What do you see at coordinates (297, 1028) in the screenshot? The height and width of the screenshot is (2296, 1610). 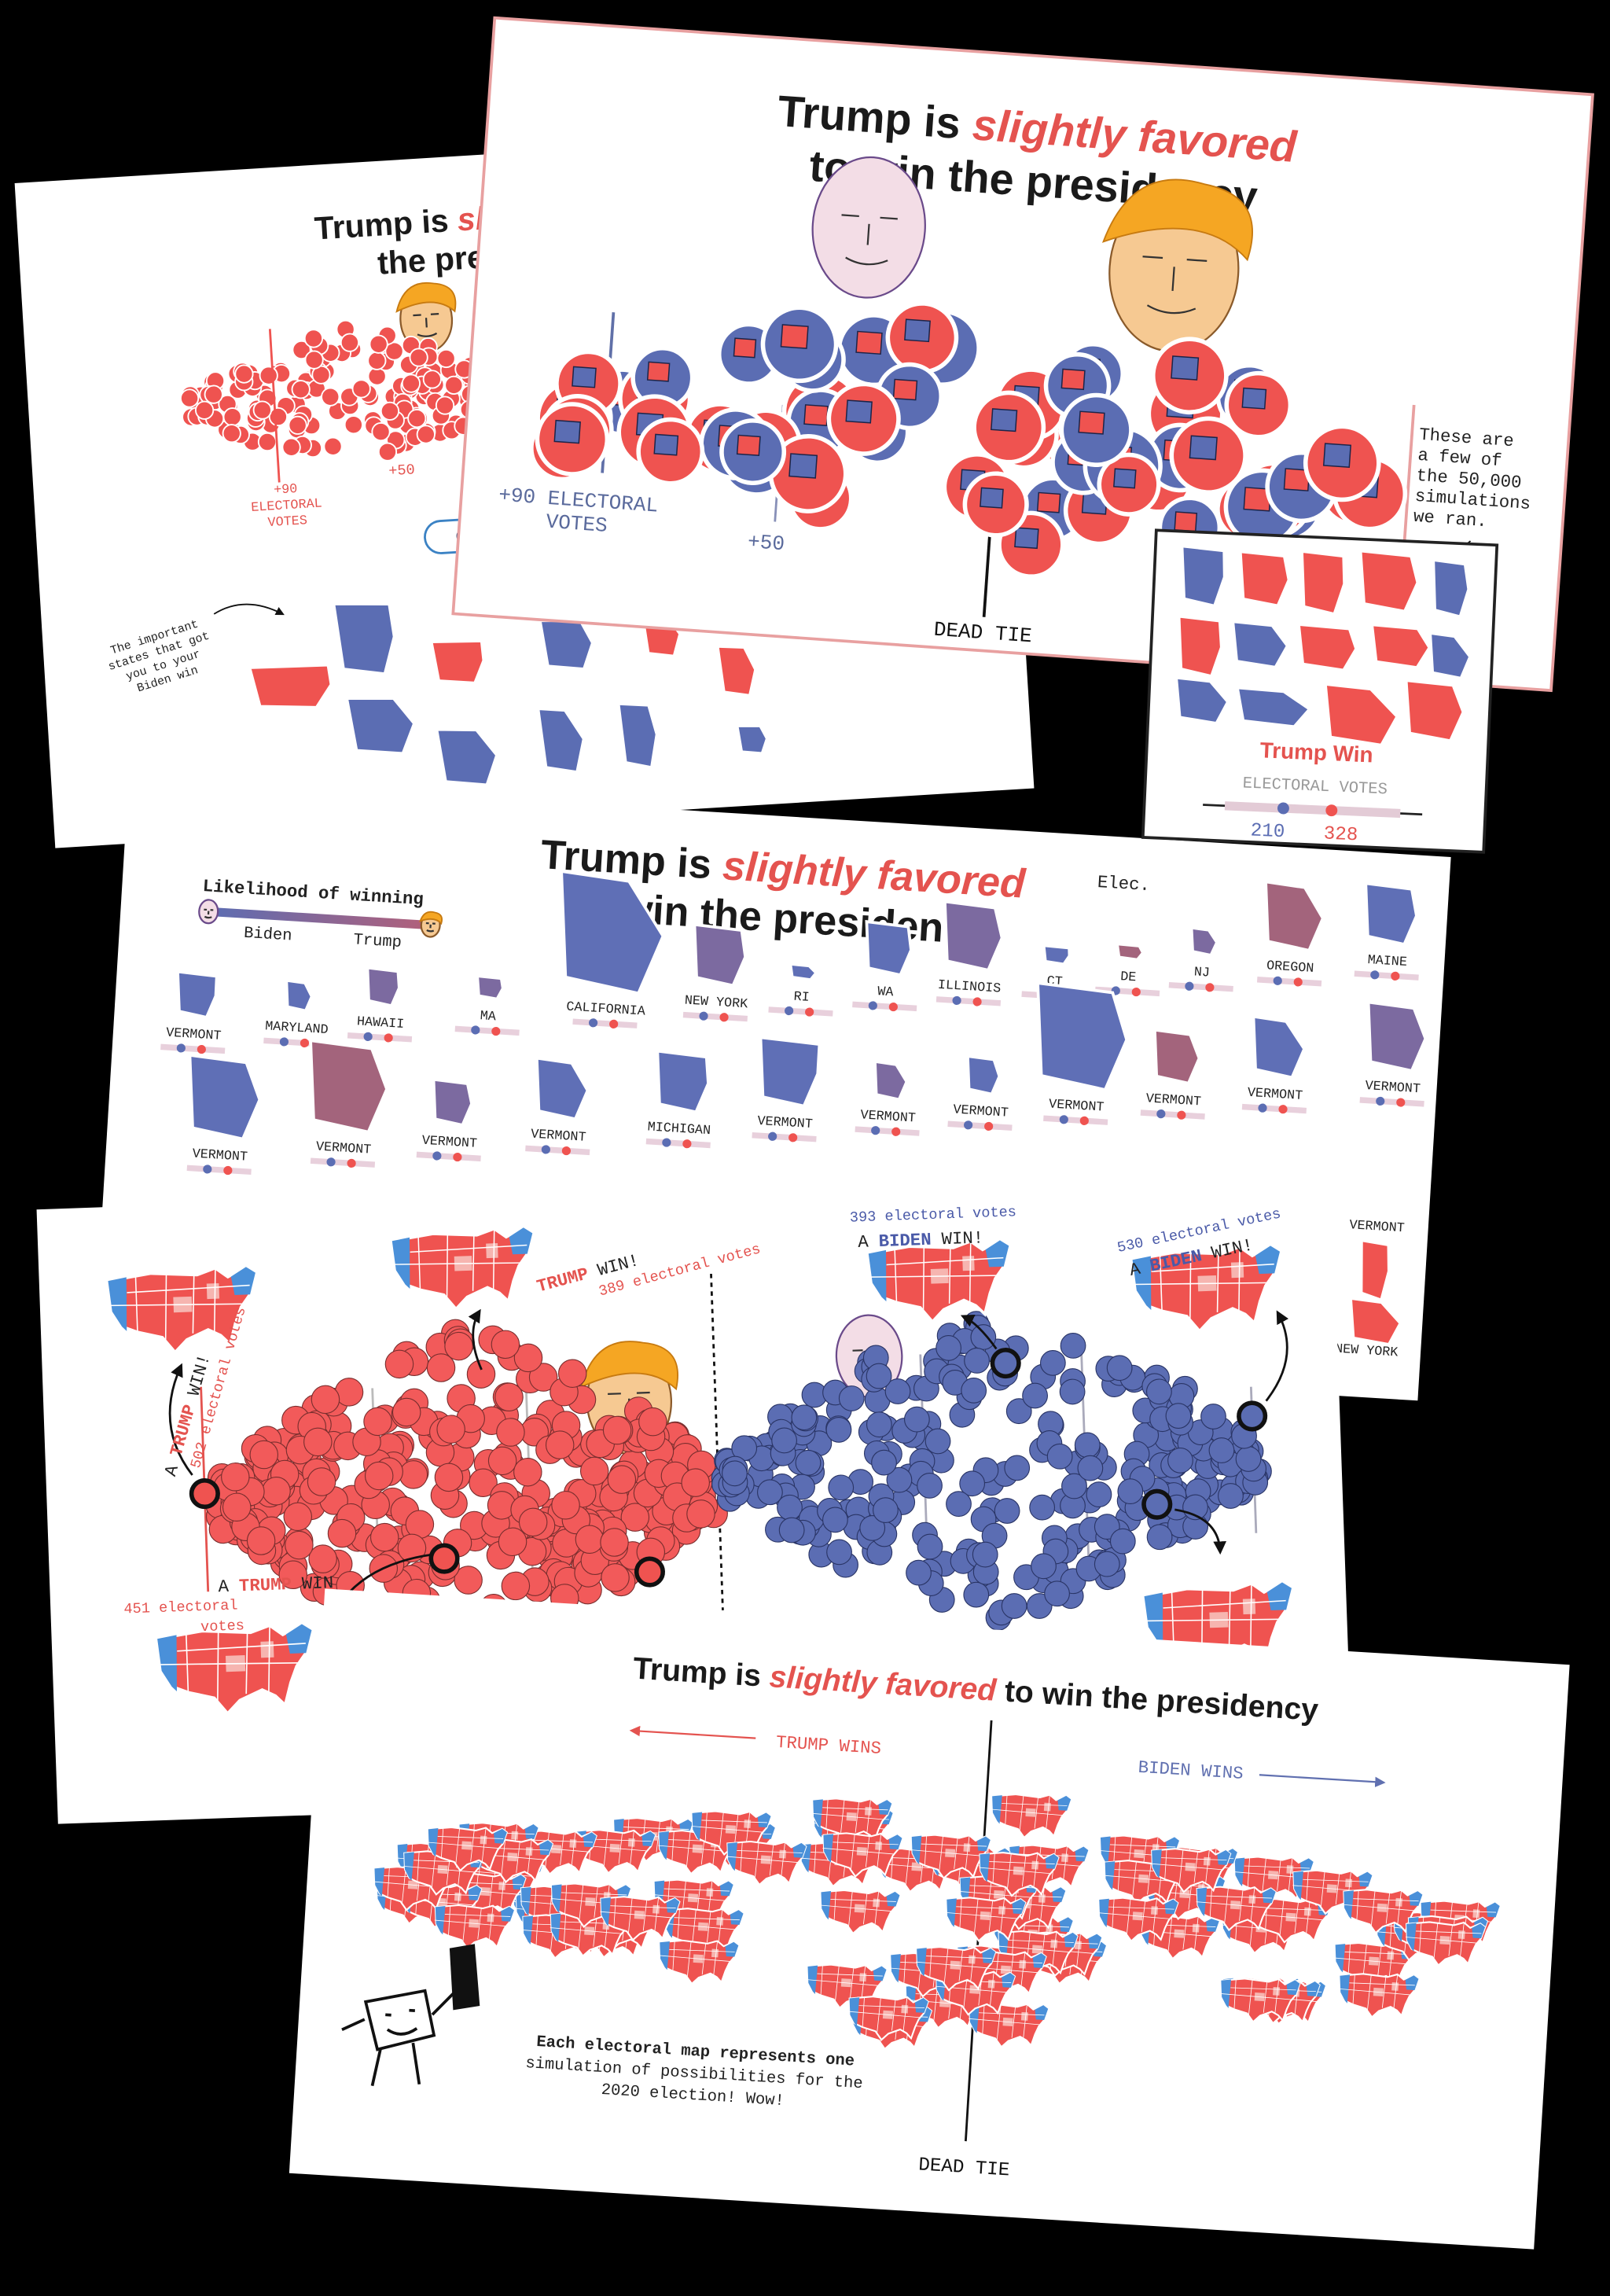 I see `label: MARYLAND` at bounding box center [297, 1028].